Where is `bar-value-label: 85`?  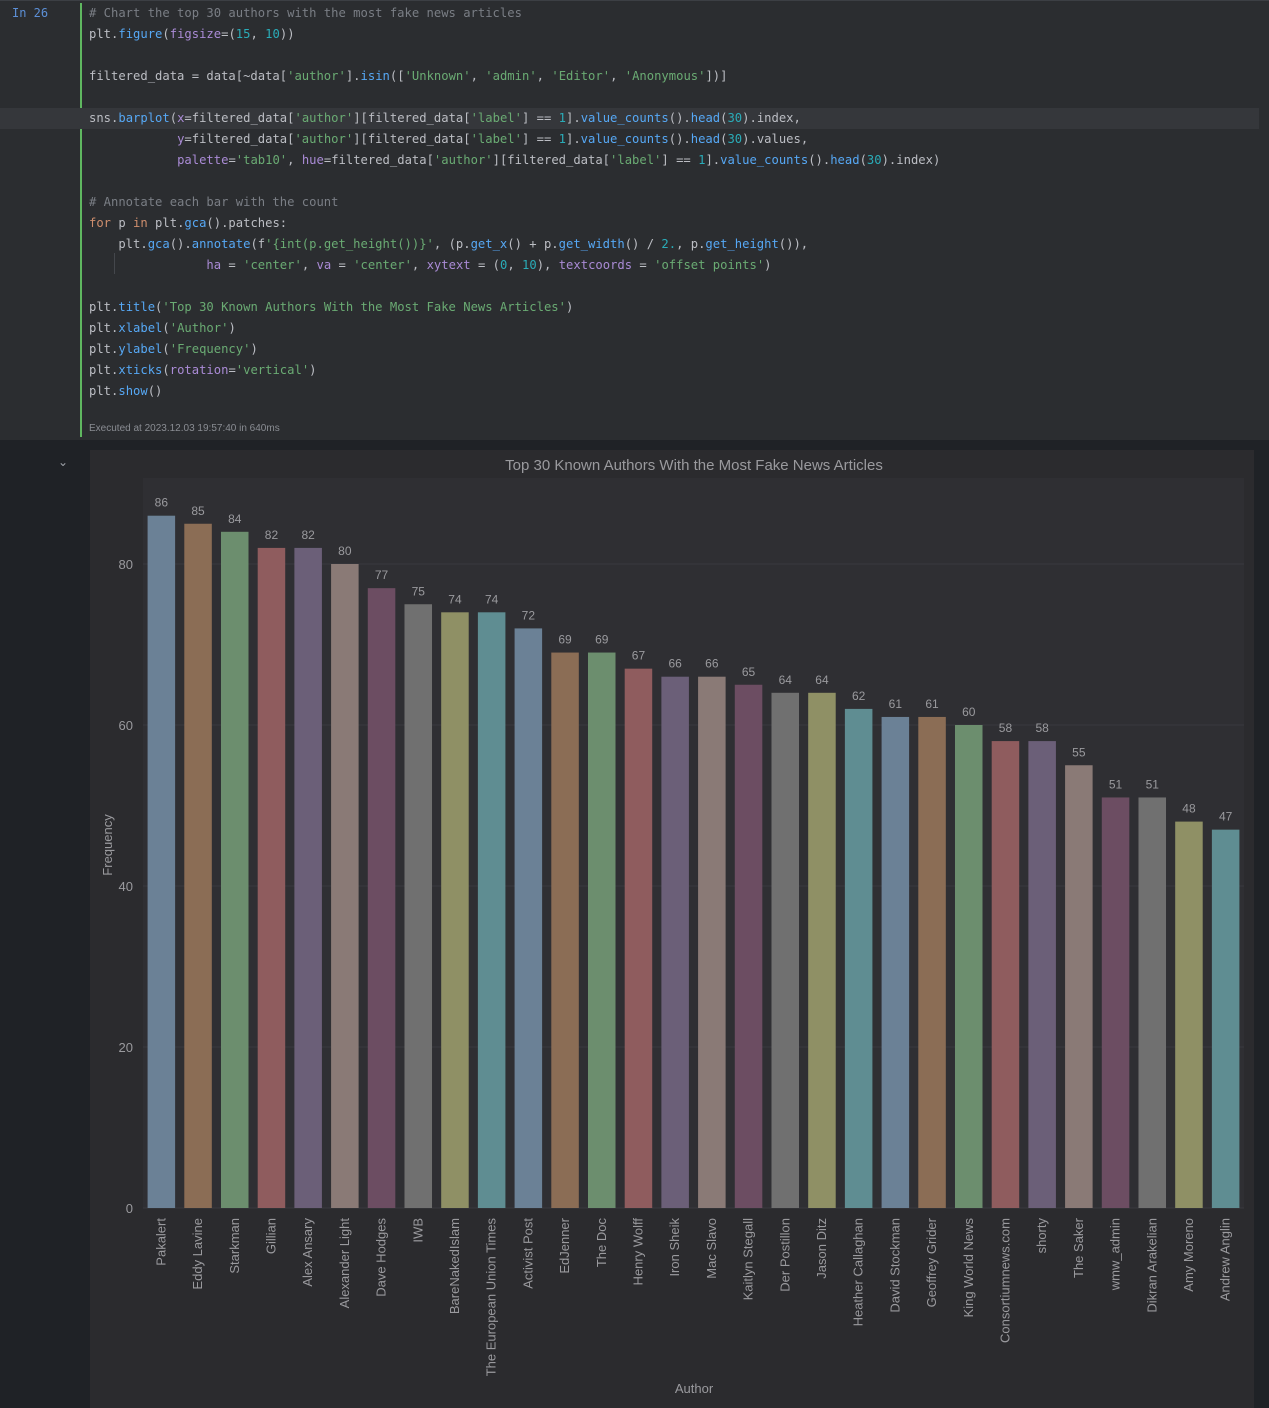
bar-value-label: 85 is located at coordinates (198, 511).